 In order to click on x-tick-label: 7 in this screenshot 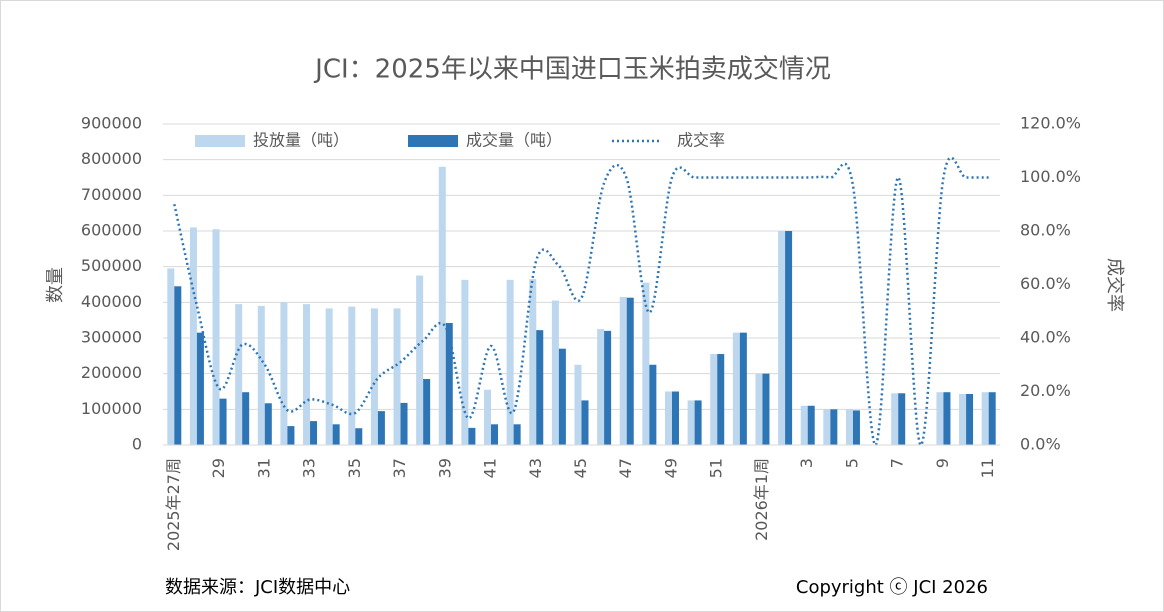, I will do `click(897, 463)`.